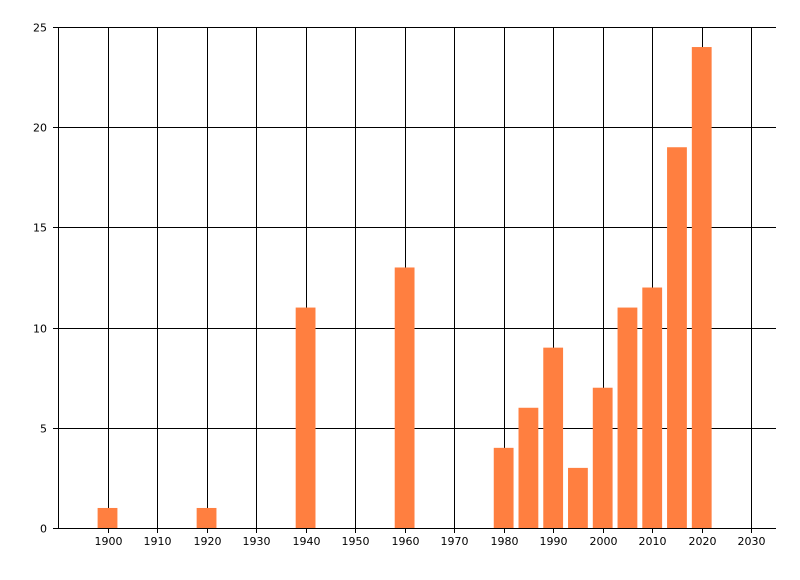  Describe the element at coordinates (701, 287) in the screenshot. I see `bar-2020` at that location.